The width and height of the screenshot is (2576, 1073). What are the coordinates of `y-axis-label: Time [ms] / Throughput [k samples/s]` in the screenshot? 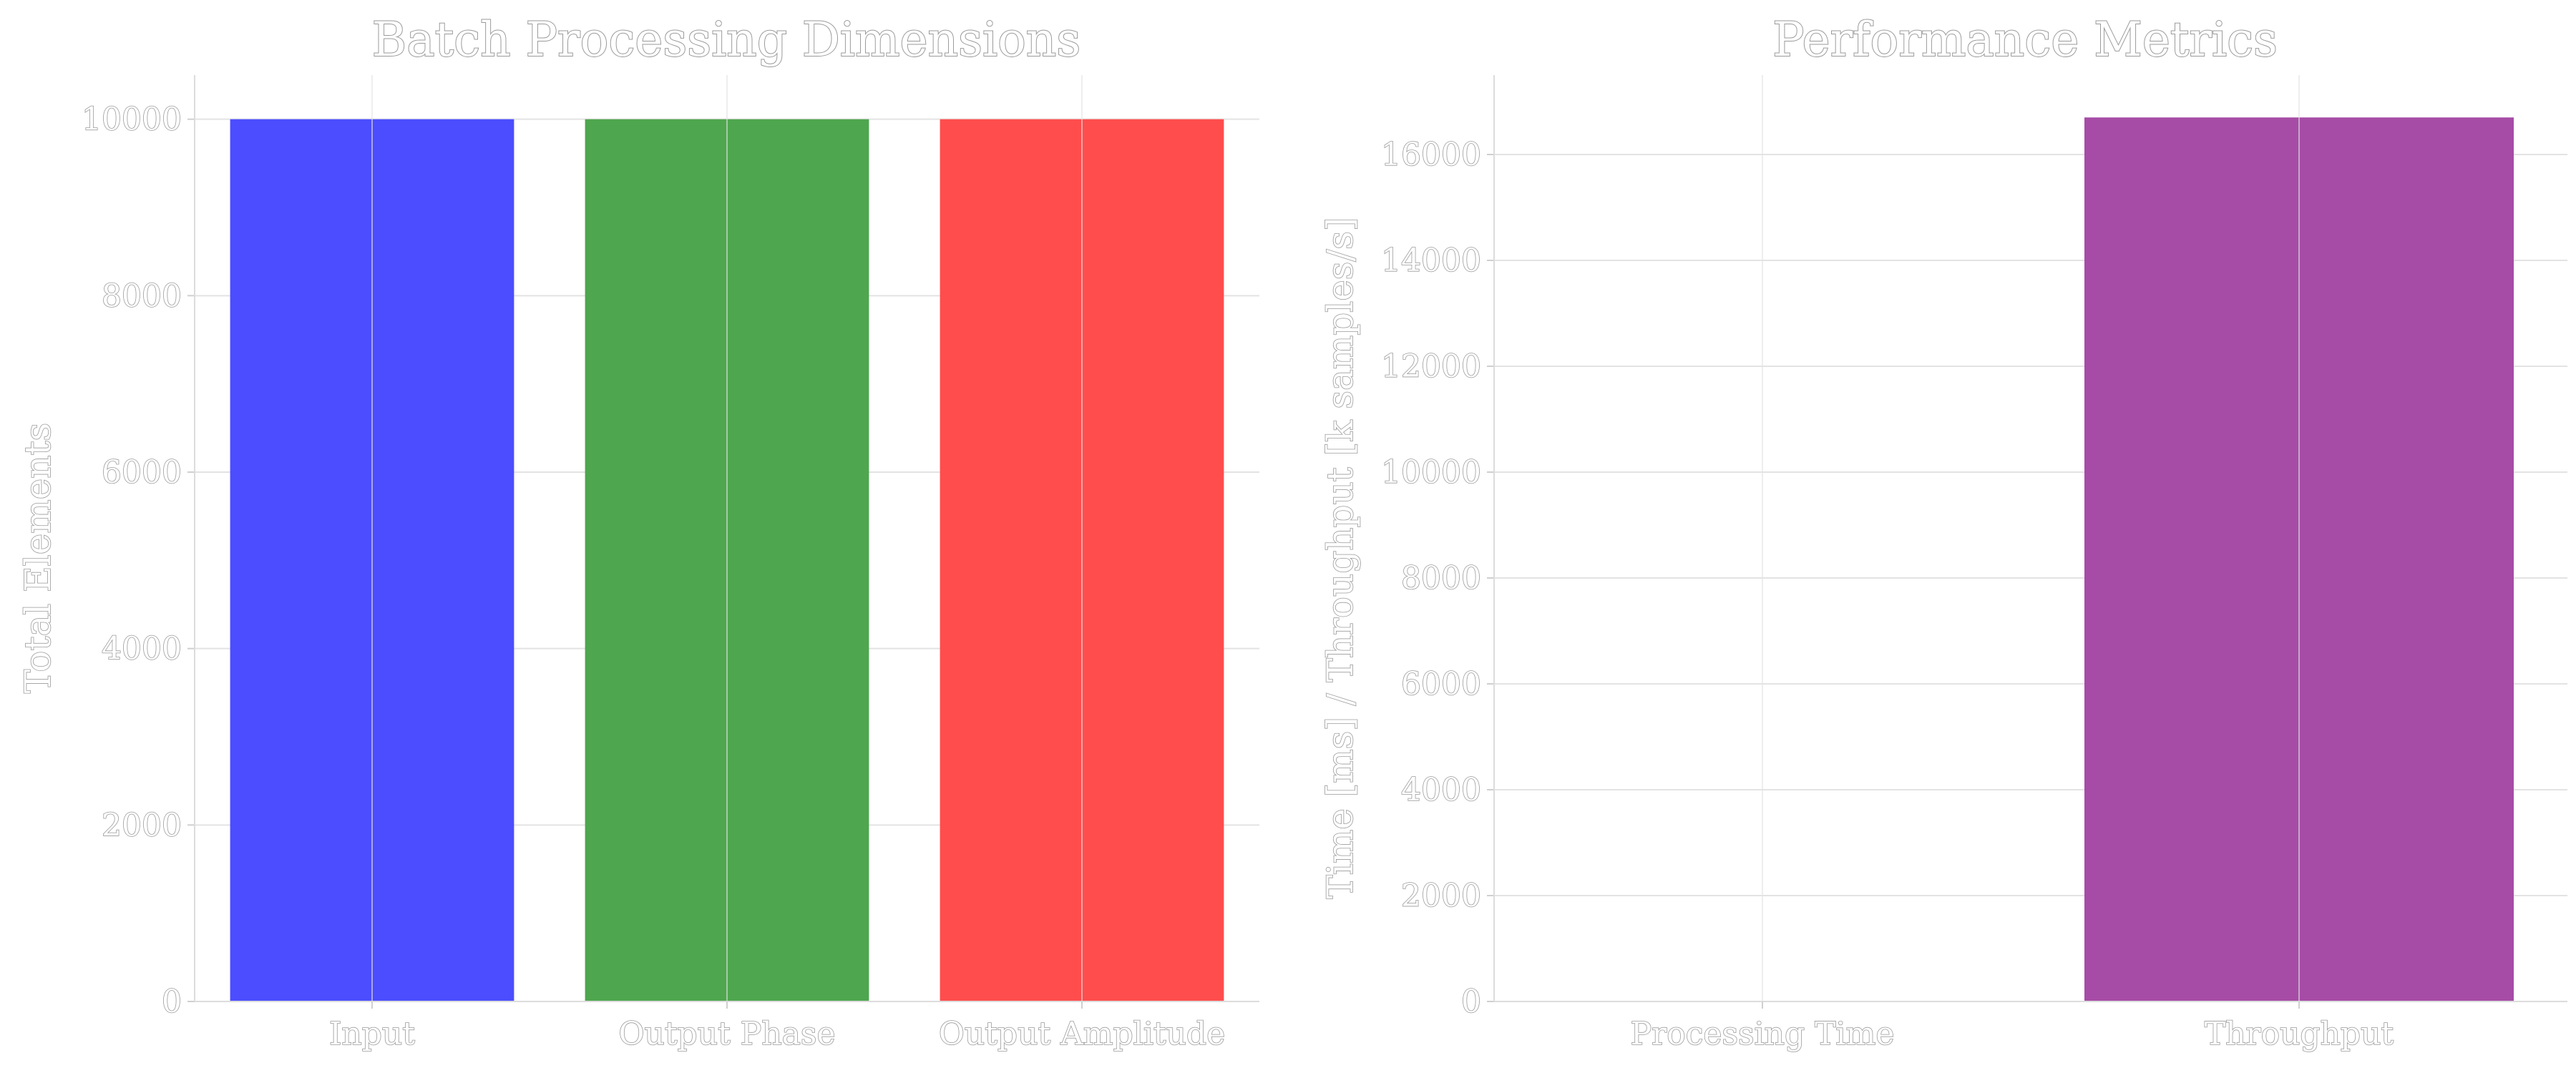 It's located at (1340, 558).